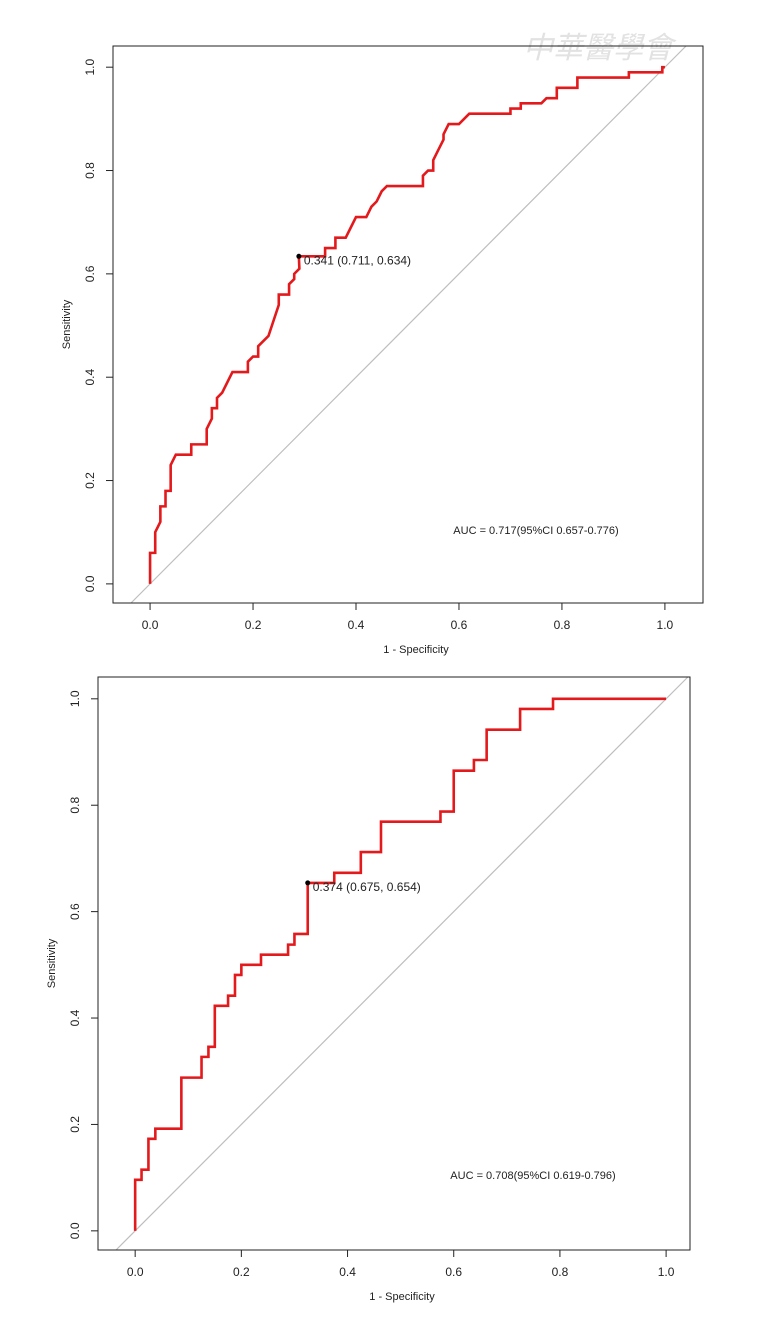 The width and height of the screenshot is (765, 1330). What do you see at coordinates (600, 48) in the screenshot?
I see `watermark: 中華醫學會` at bounding box center [600, 48].